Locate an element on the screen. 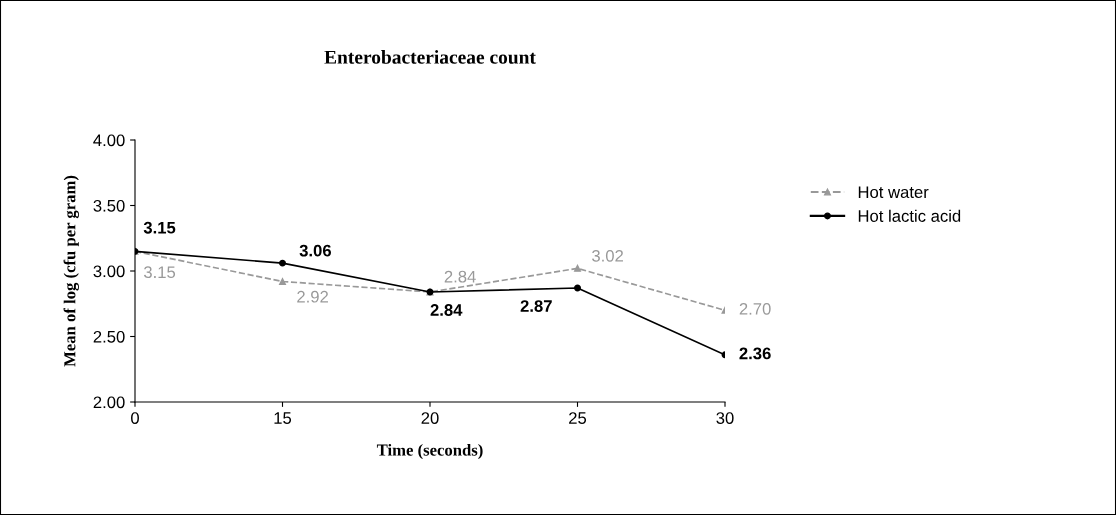  y-axis-title: Mean of log (cfu per gram) is located at coordinates (71, 271).